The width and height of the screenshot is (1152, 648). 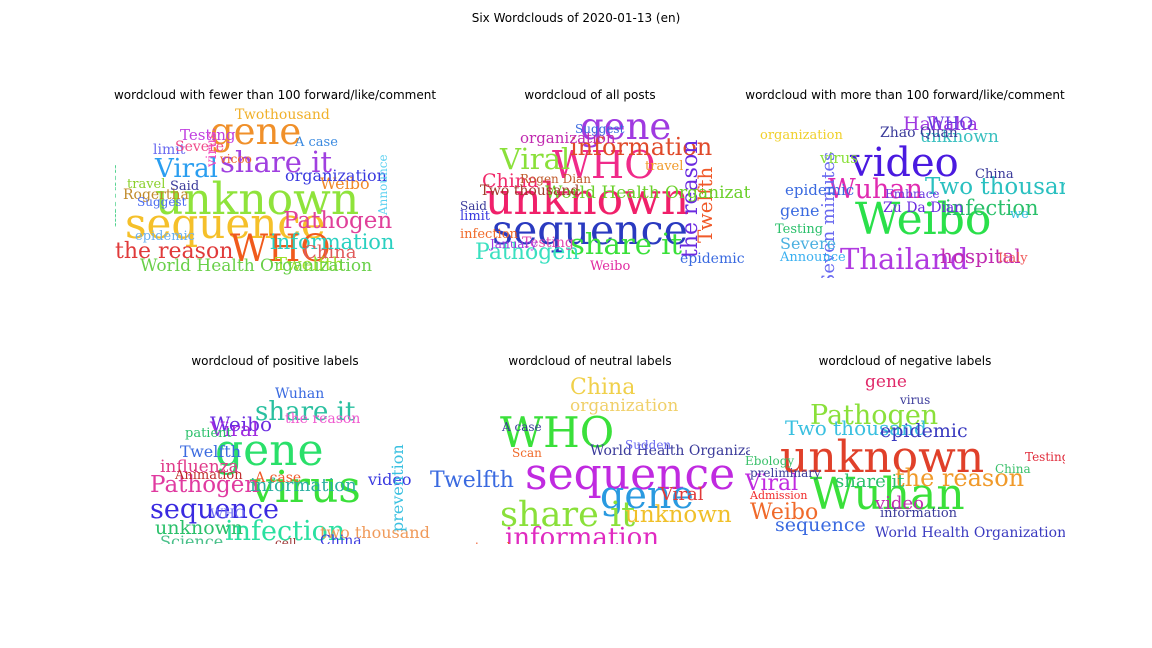 What do you see at coordinates (779, 495) in the screenshot?
I see `cloud-word: Admission` at bounding box center [779, 495].